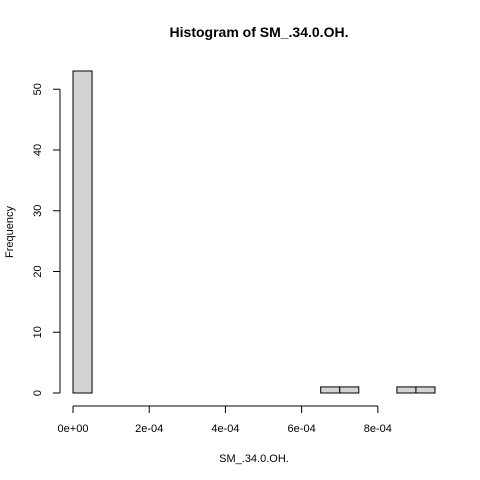 Image resolution: width=480 pixels, height=480 pixels. I want to click on x-tick-label: 2e-04, so click(149, 429).